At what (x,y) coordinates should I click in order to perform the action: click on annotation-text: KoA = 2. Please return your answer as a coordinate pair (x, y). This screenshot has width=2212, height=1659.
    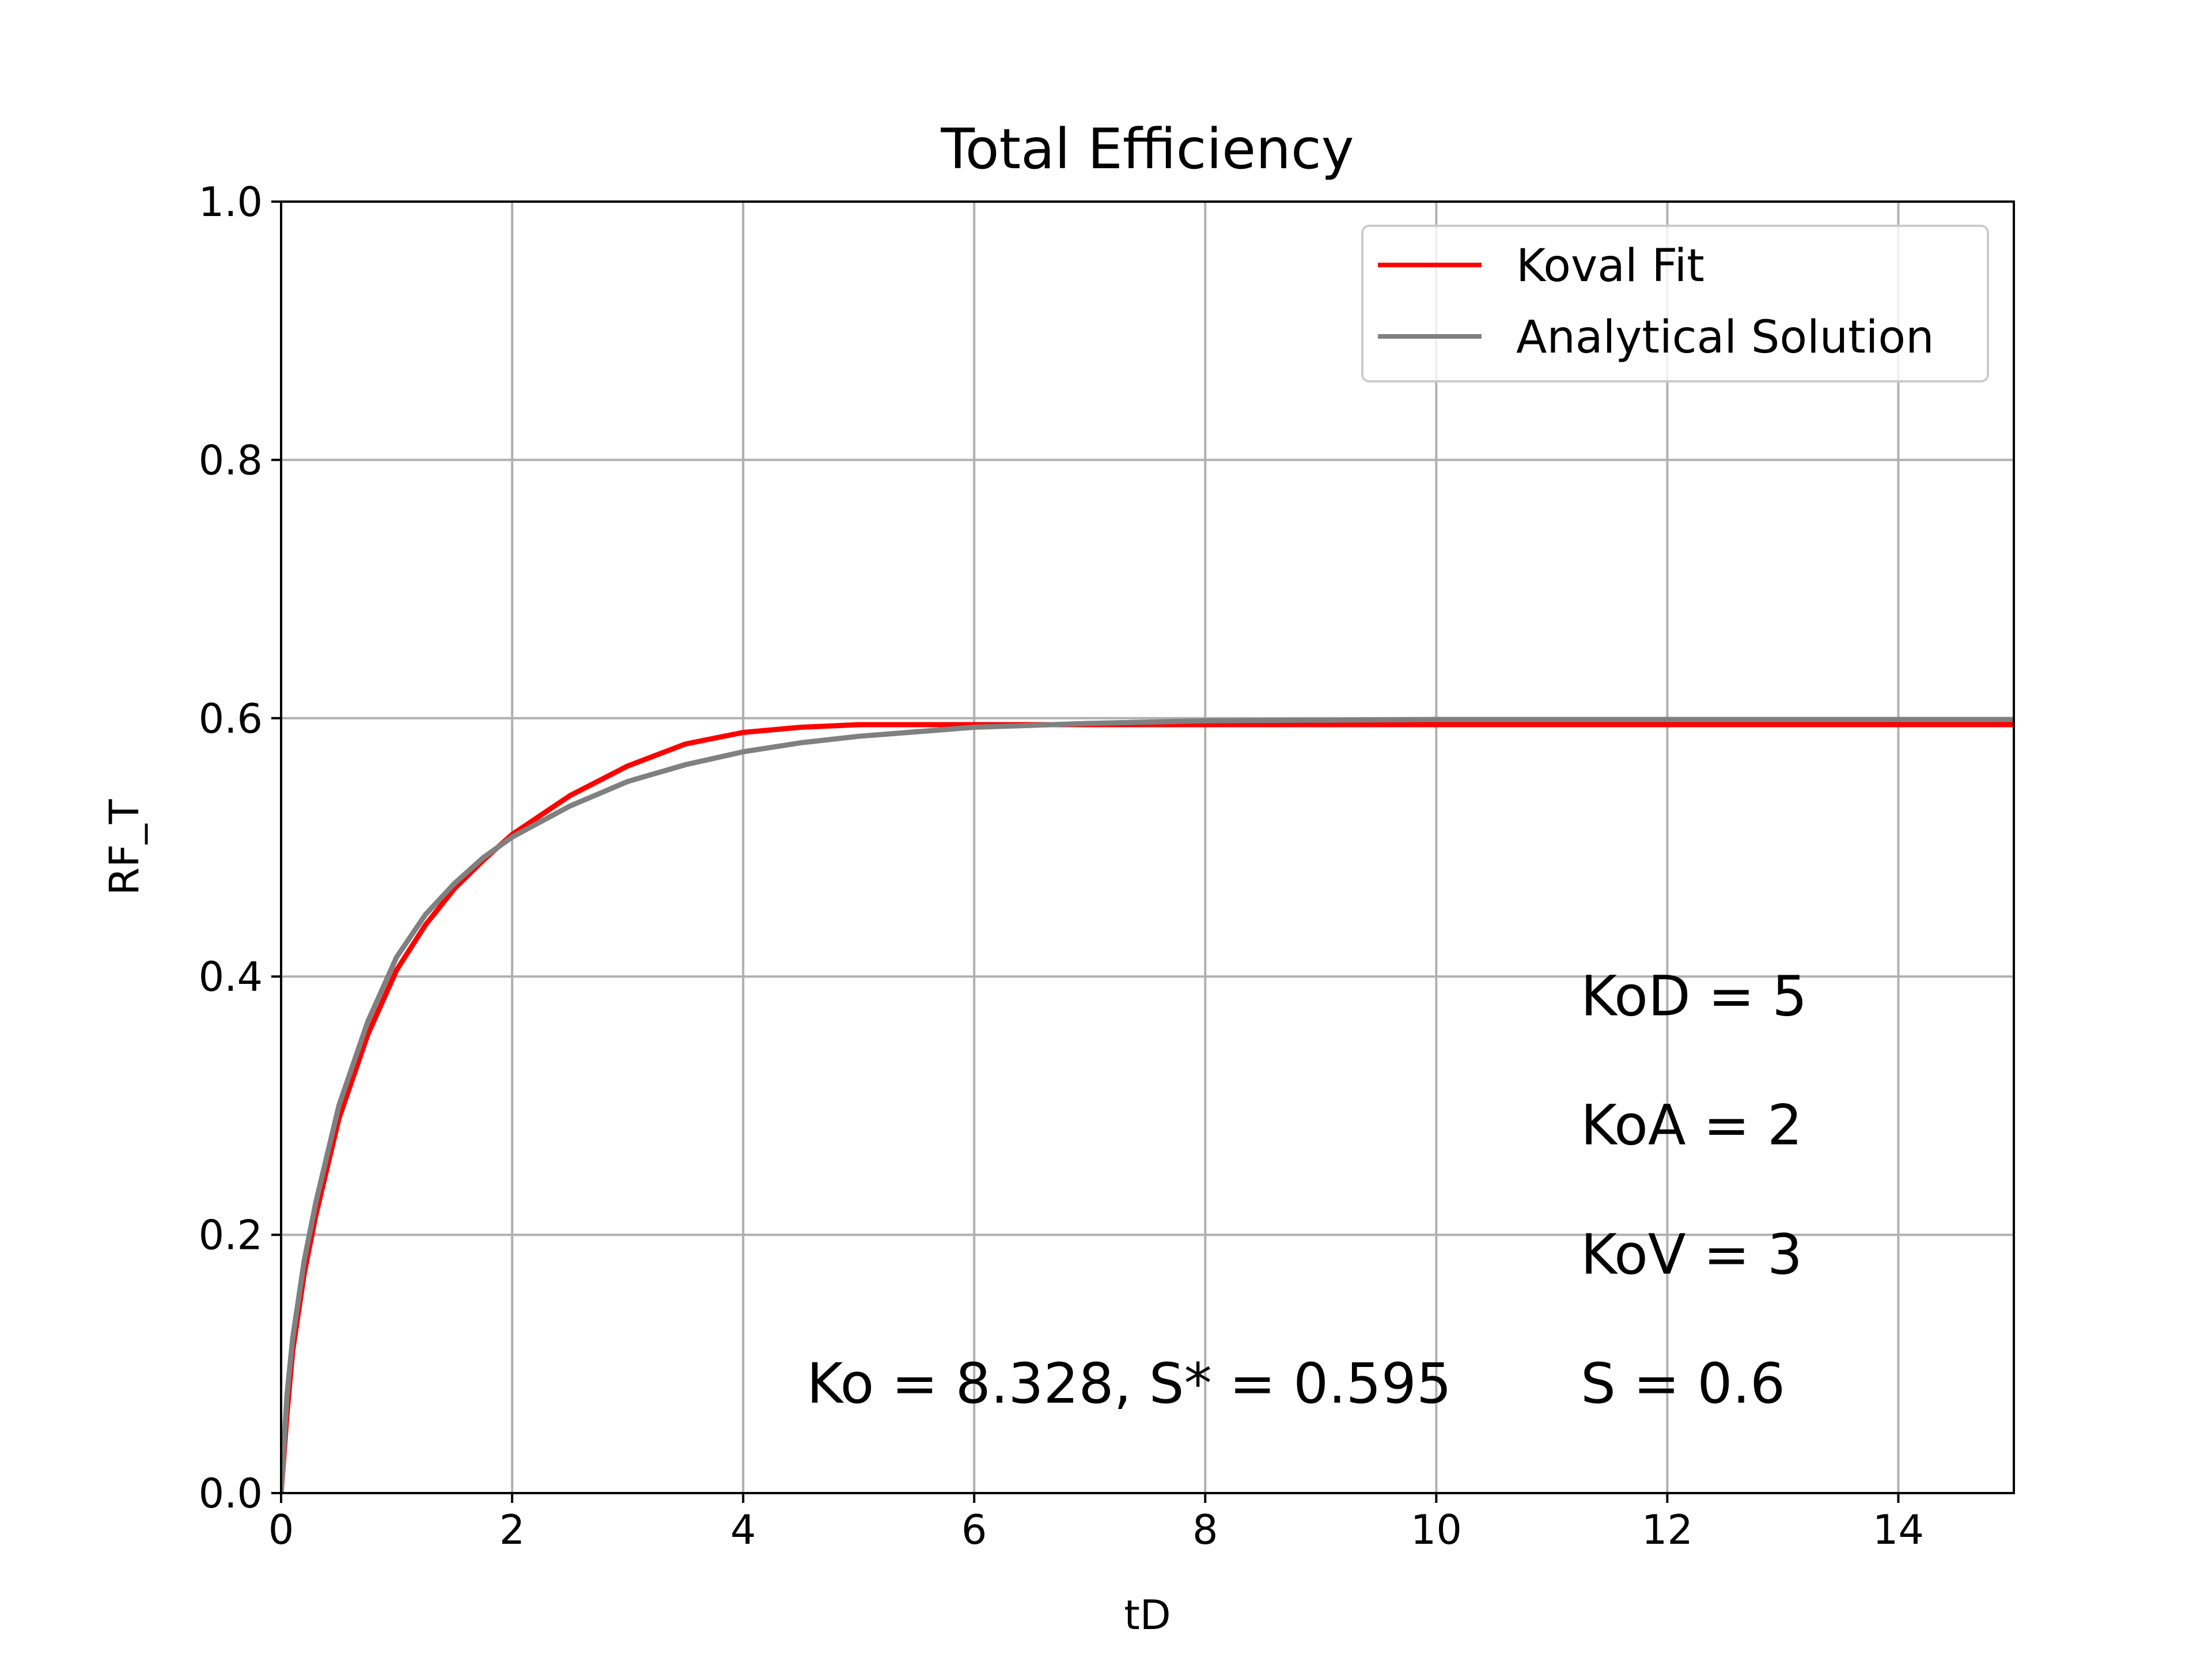
    Looking at the image, I should click on (1691, 1125).